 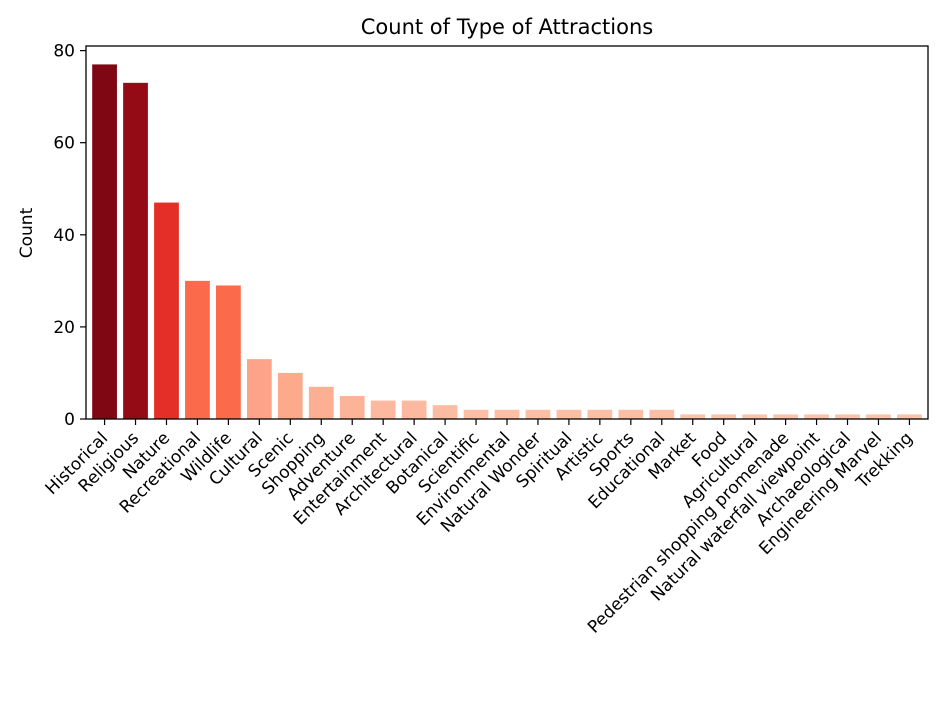 I want to click on bar-shopping, so click(x=321, y=402).